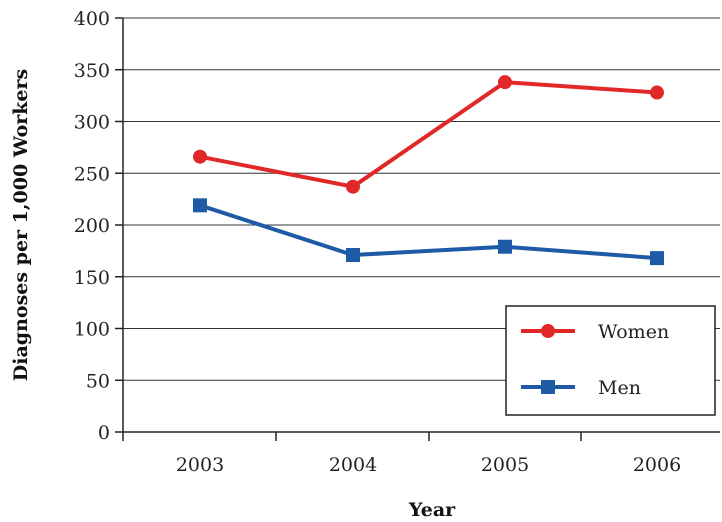  Describe the element at coordinates (657, 92) in the screenshot. I see `point-women-2006` at that location.